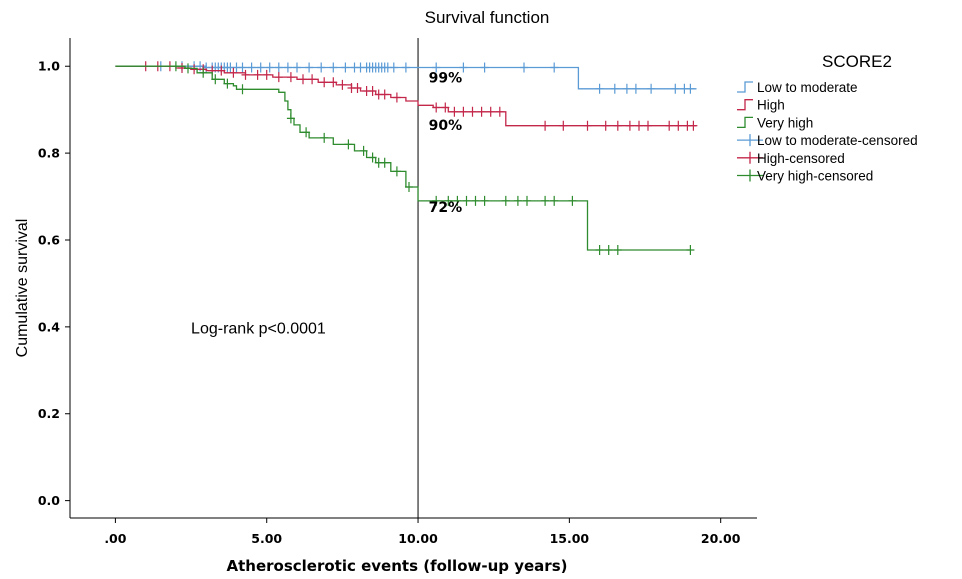 The height and width of the screenshot is (579, 962). I want to click on legend-item: High, so click(761, 105).